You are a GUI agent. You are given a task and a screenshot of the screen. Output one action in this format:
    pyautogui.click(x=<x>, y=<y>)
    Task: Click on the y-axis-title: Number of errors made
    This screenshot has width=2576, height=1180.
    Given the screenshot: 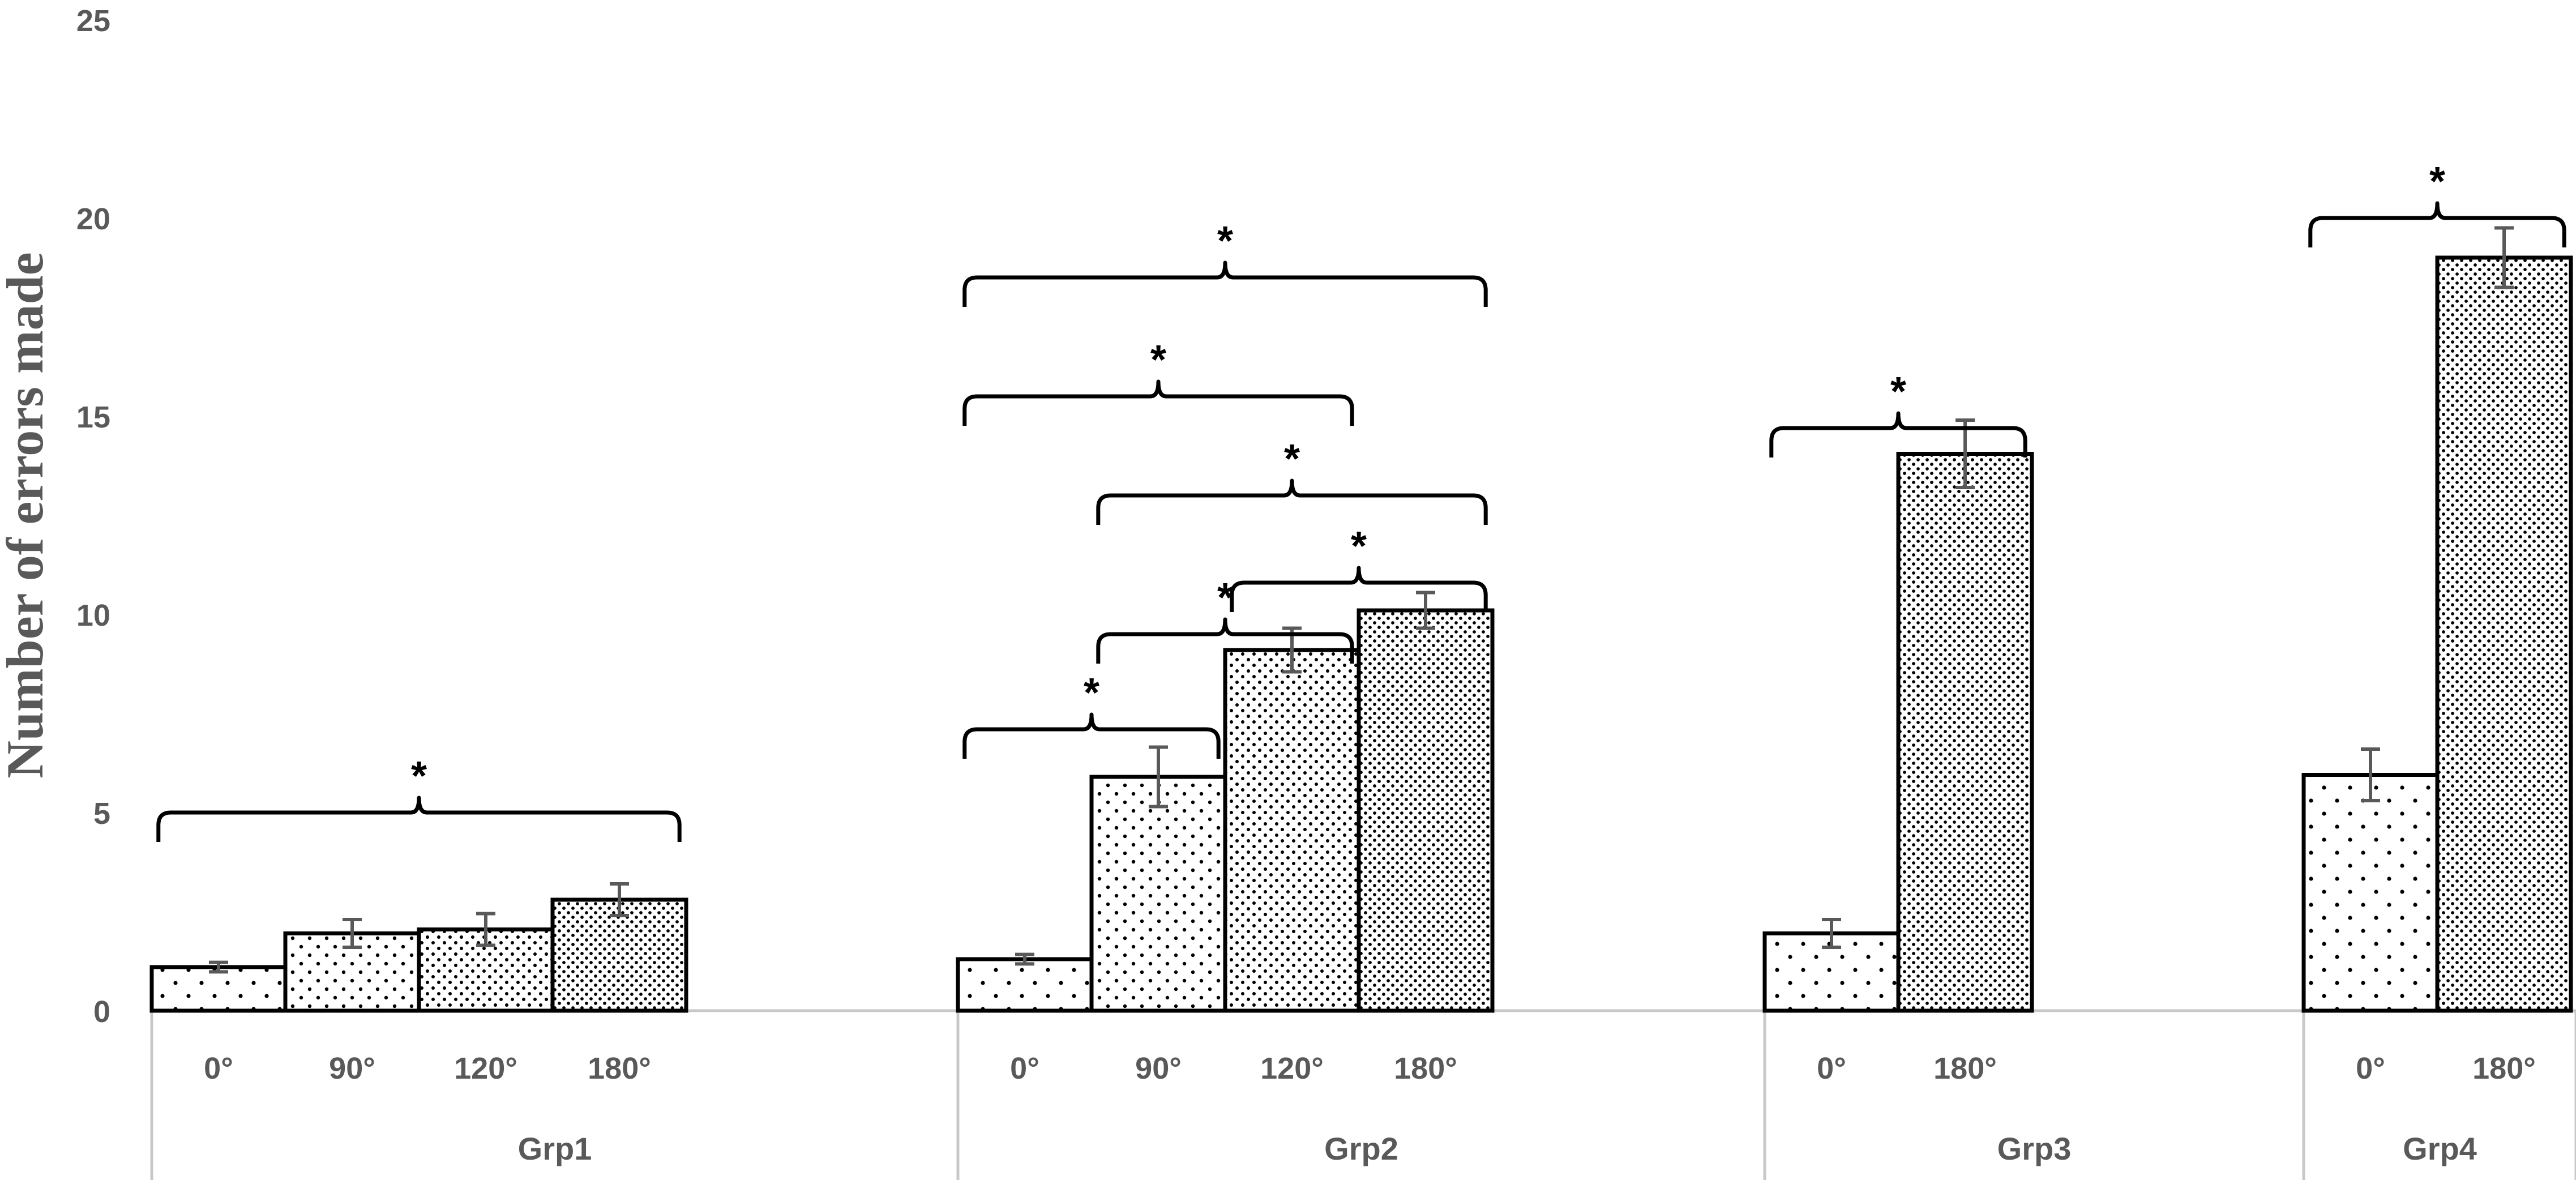 What is the action you would take?
    pyautogui.click(x=27, y=515)
    